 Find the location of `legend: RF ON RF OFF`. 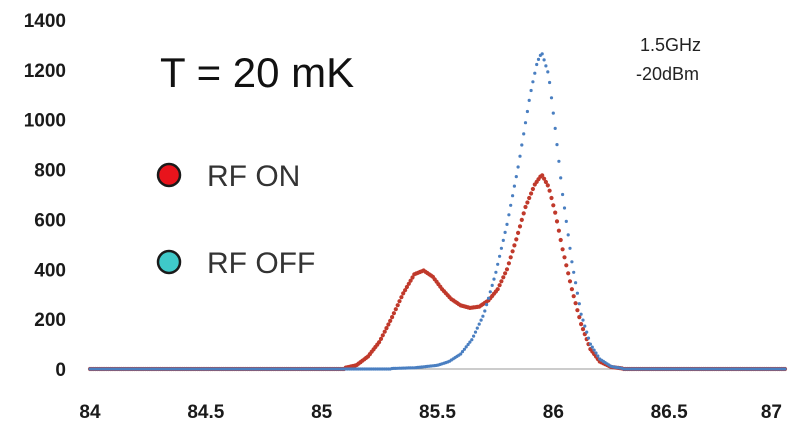

legend: RF ON RF OFF is located at coordinates (235, 220).